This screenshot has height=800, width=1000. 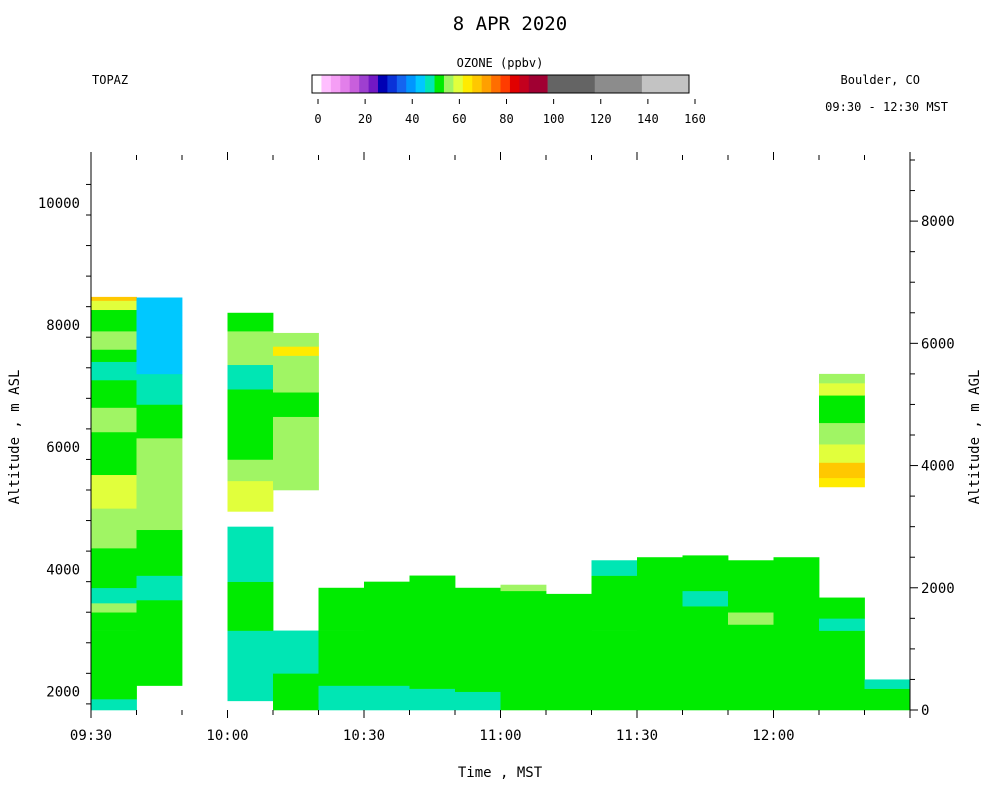 What do you see at coordinates (15, 437) in the screenshot?
I see `y-axis-left-label: Altitude , m ASL` at bounding box center [15, 437].